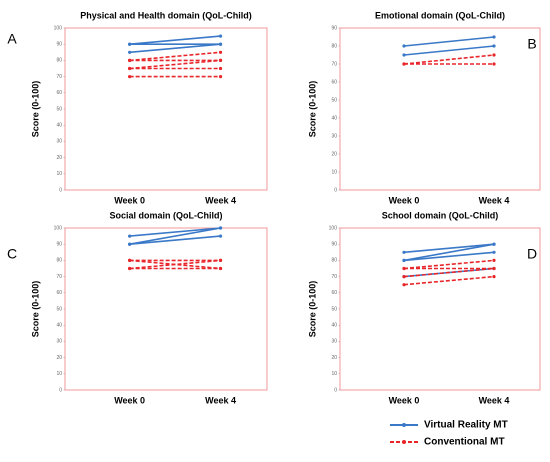  I want to click on panel-letter: C, so click(12, 254).